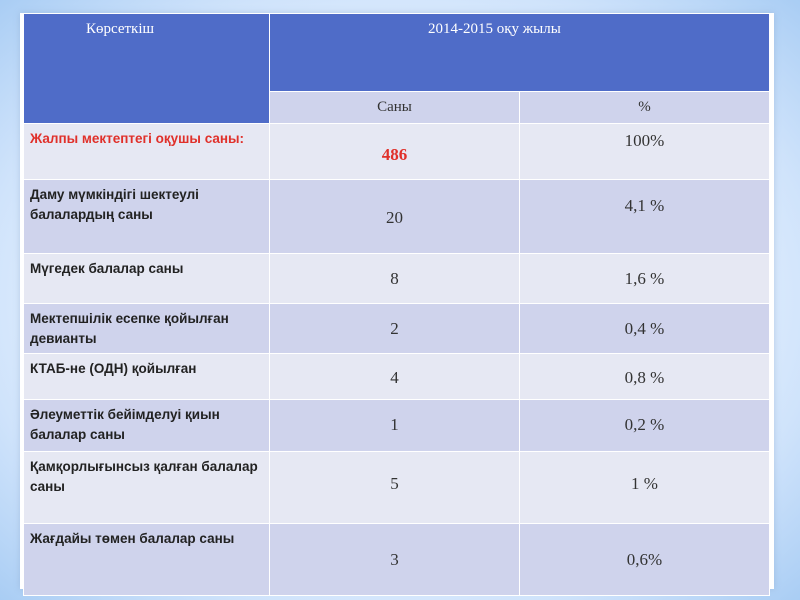 Image resolution: width=800 pixels, height=600 pixels. Describe the element at coordinates (394, 328) in the screenshot. I see `row-count: 2` at that location.